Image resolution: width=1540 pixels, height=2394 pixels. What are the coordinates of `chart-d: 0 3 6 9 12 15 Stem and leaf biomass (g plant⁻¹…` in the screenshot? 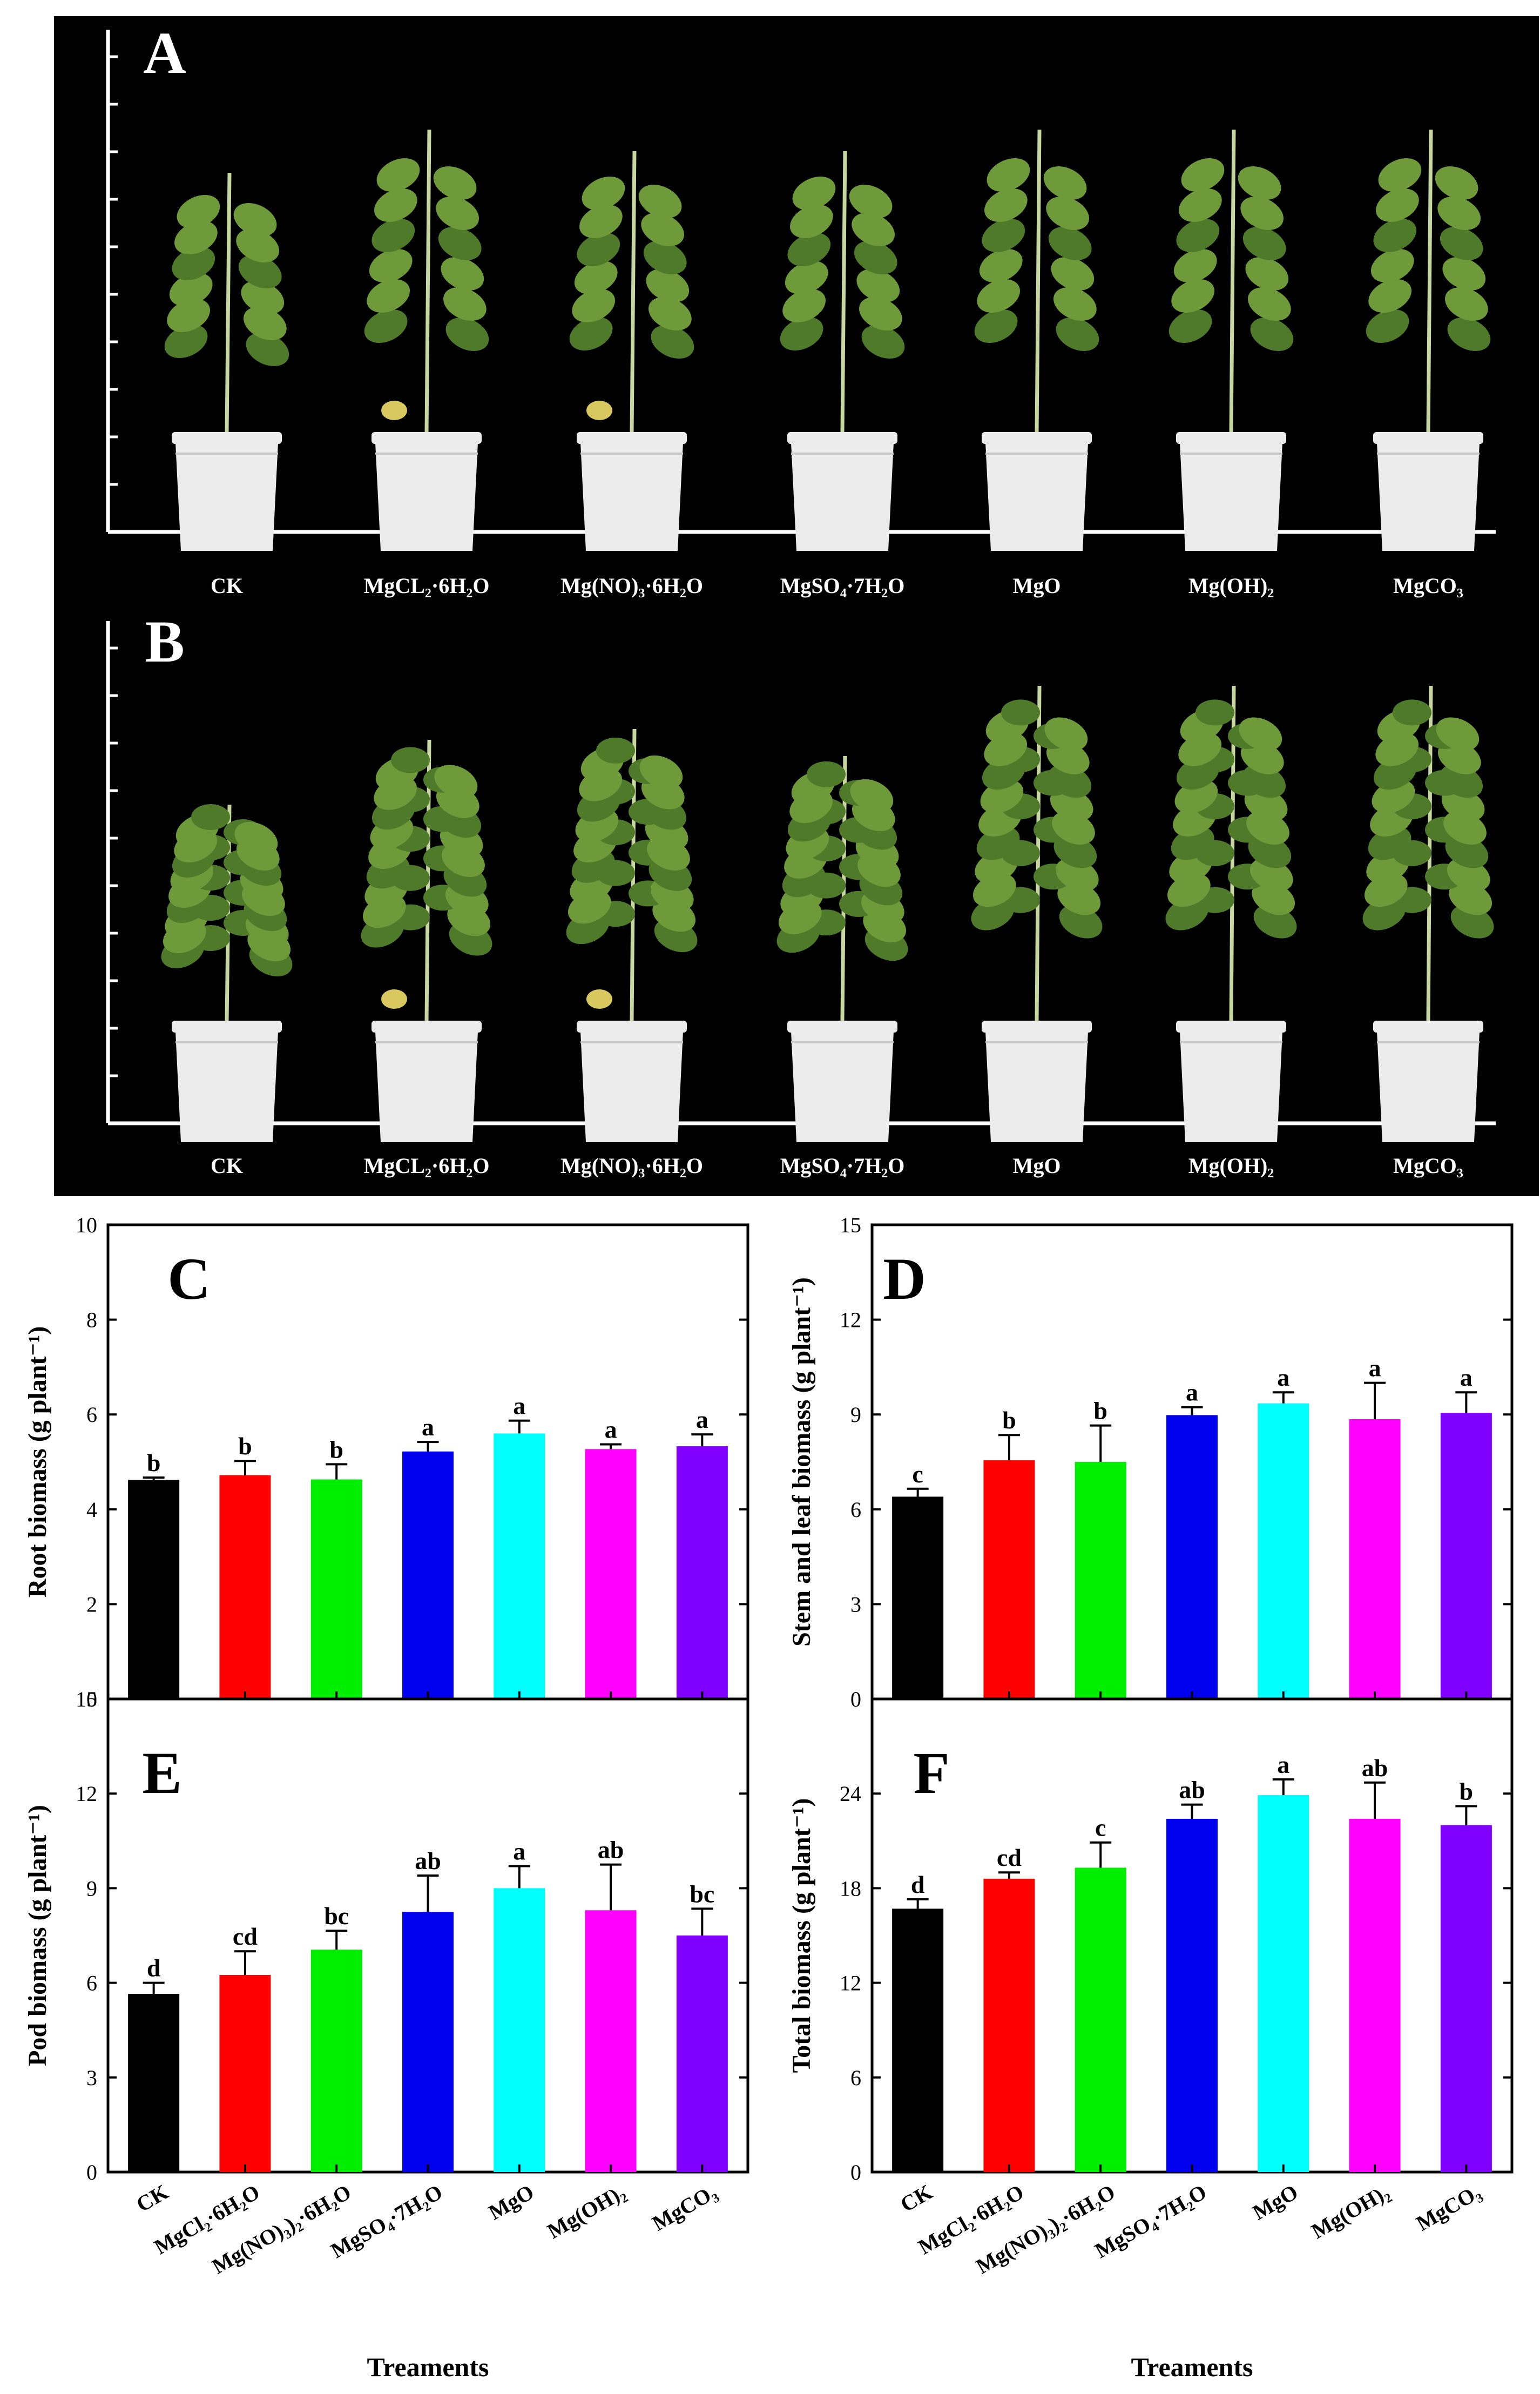 It's located at (1150, 1462).